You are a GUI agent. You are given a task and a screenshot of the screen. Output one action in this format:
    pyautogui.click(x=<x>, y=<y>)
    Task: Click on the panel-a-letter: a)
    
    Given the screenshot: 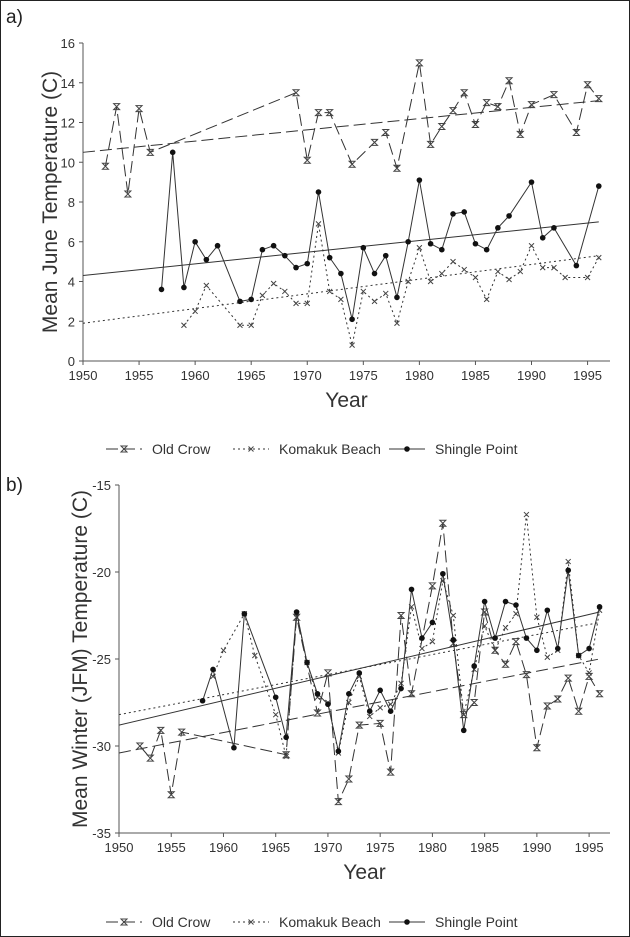 What is the action you would take?
    pyautogui.click(x=14, y=17)
    